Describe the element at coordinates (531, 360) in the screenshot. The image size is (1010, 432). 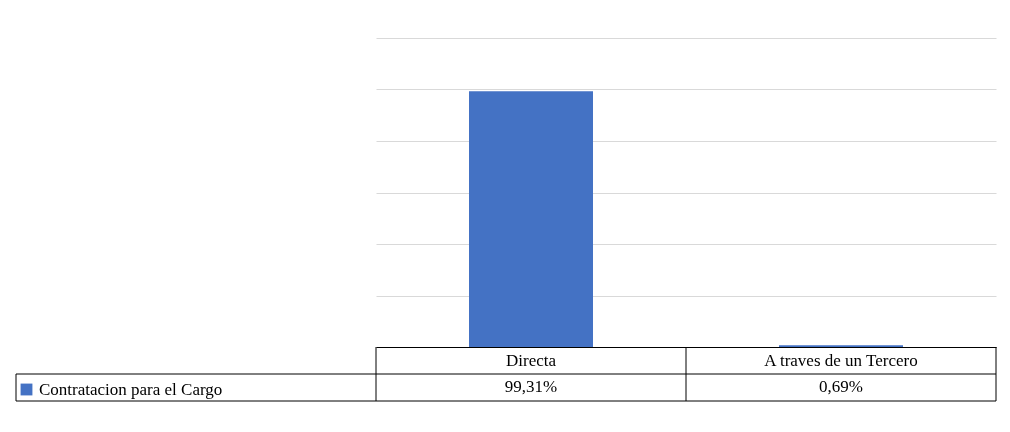
I see `x-tick-label: Directa` at that location.